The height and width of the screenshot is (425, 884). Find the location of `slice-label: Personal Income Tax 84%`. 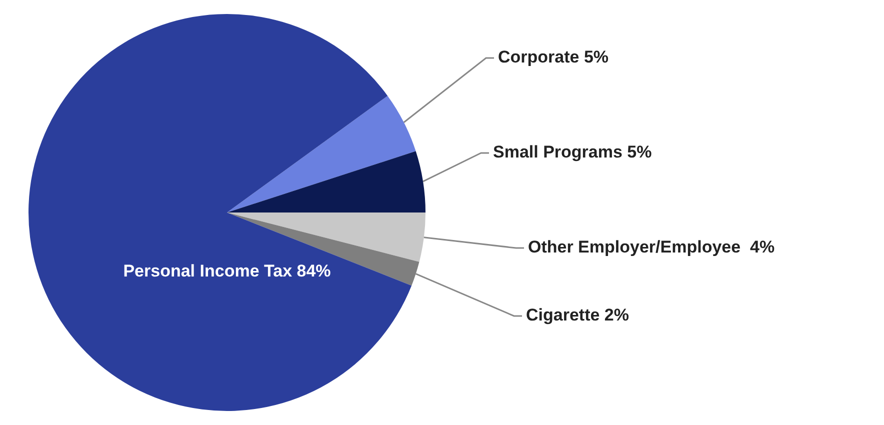

slice-label: Personal Income Tax 84% is located at coordinates (227, 271).